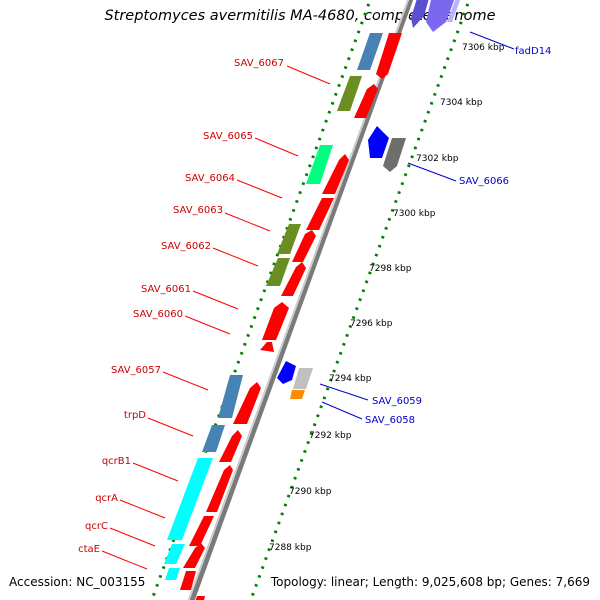 This screenshot has width=600, height=600. I want to click on gene-red-6067b, so click(366, 101).